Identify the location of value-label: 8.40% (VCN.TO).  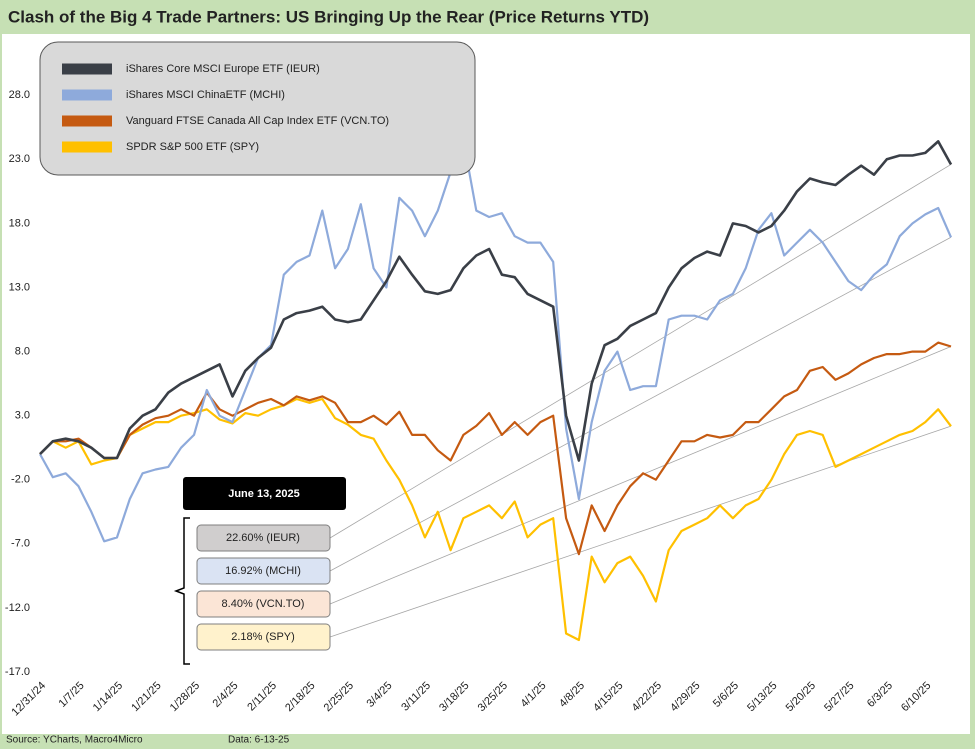
(263, 604).